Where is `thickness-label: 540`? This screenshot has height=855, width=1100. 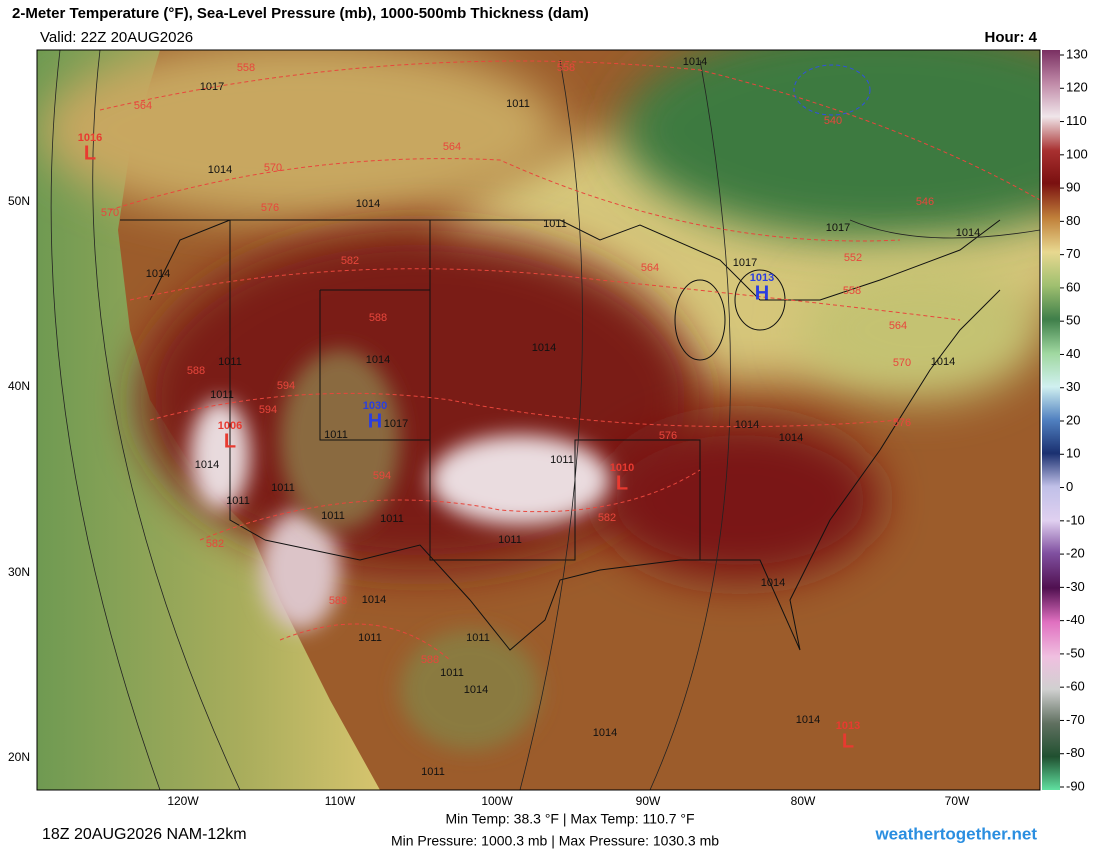 thickness-label: 540 is located at coordinates (833, 121).